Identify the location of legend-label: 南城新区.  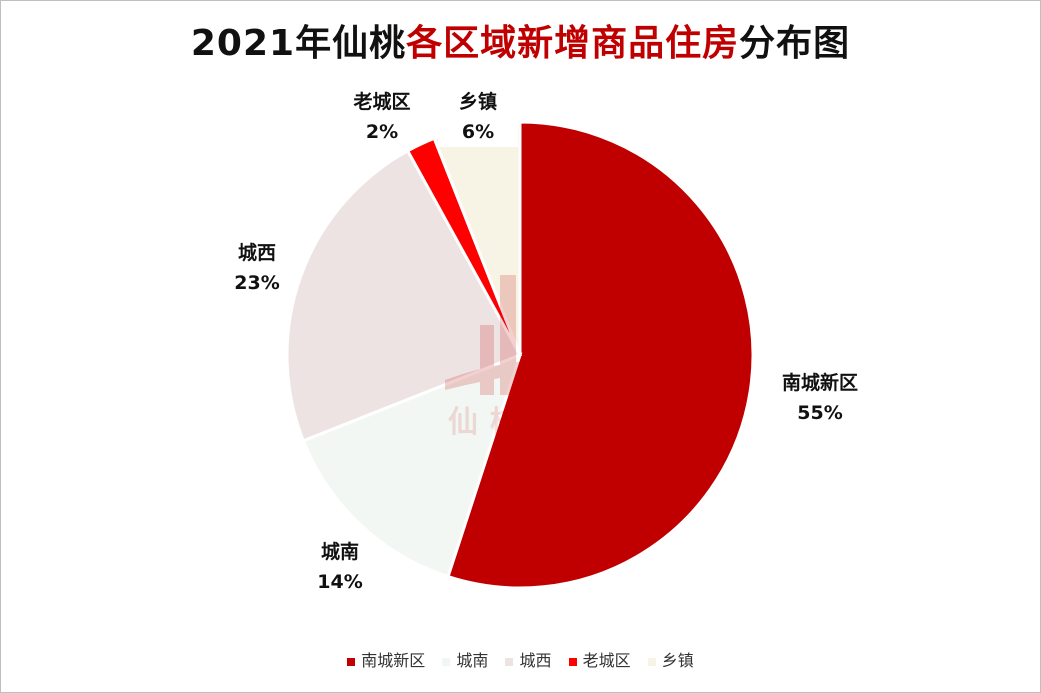
(393, 660).